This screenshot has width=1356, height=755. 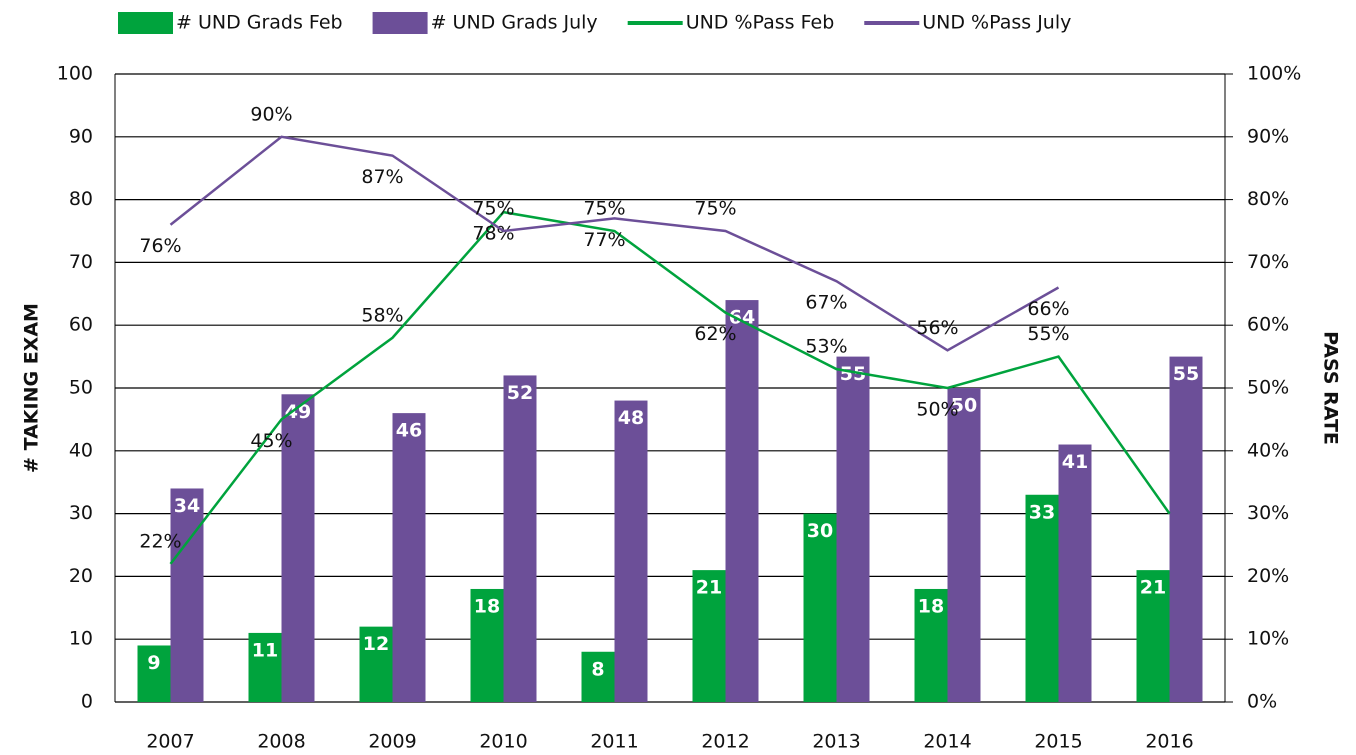 What do you see at coordinates (1048, 309) in the screenshot?
I see `line-label: 66%` at bounding box center [1048, 309].